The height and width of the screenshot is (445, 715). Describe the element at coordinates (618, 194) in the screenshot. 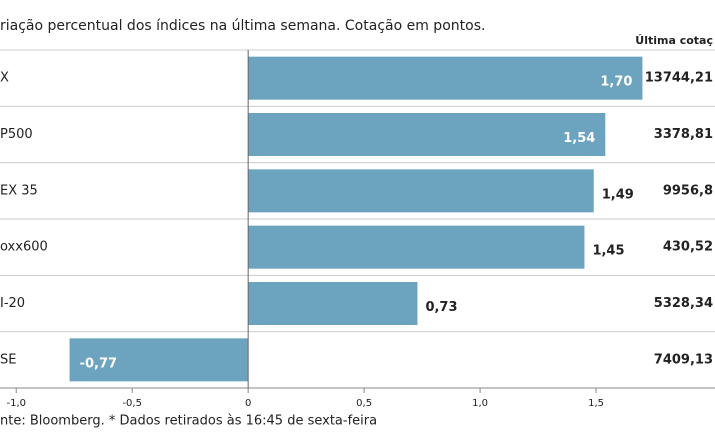

I see `value-label: 1,49` at that location.